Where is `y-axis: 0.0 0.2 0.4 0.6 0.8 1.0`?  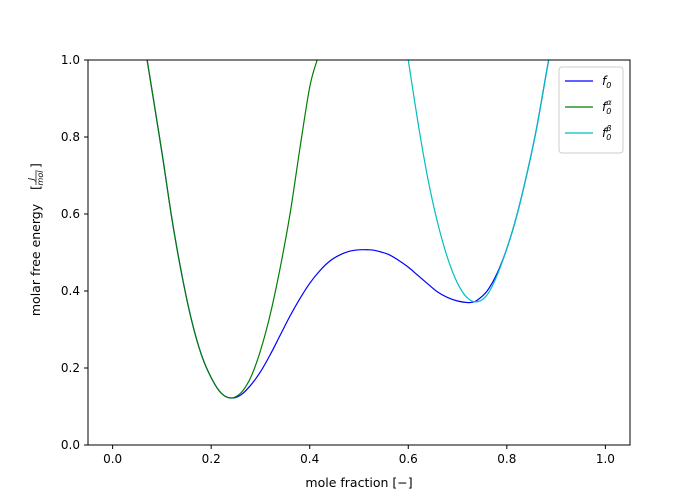 y-axis: 0.0 0.2 0.4 0.6 0.8 1.0 is located at coordinates (74, 252).